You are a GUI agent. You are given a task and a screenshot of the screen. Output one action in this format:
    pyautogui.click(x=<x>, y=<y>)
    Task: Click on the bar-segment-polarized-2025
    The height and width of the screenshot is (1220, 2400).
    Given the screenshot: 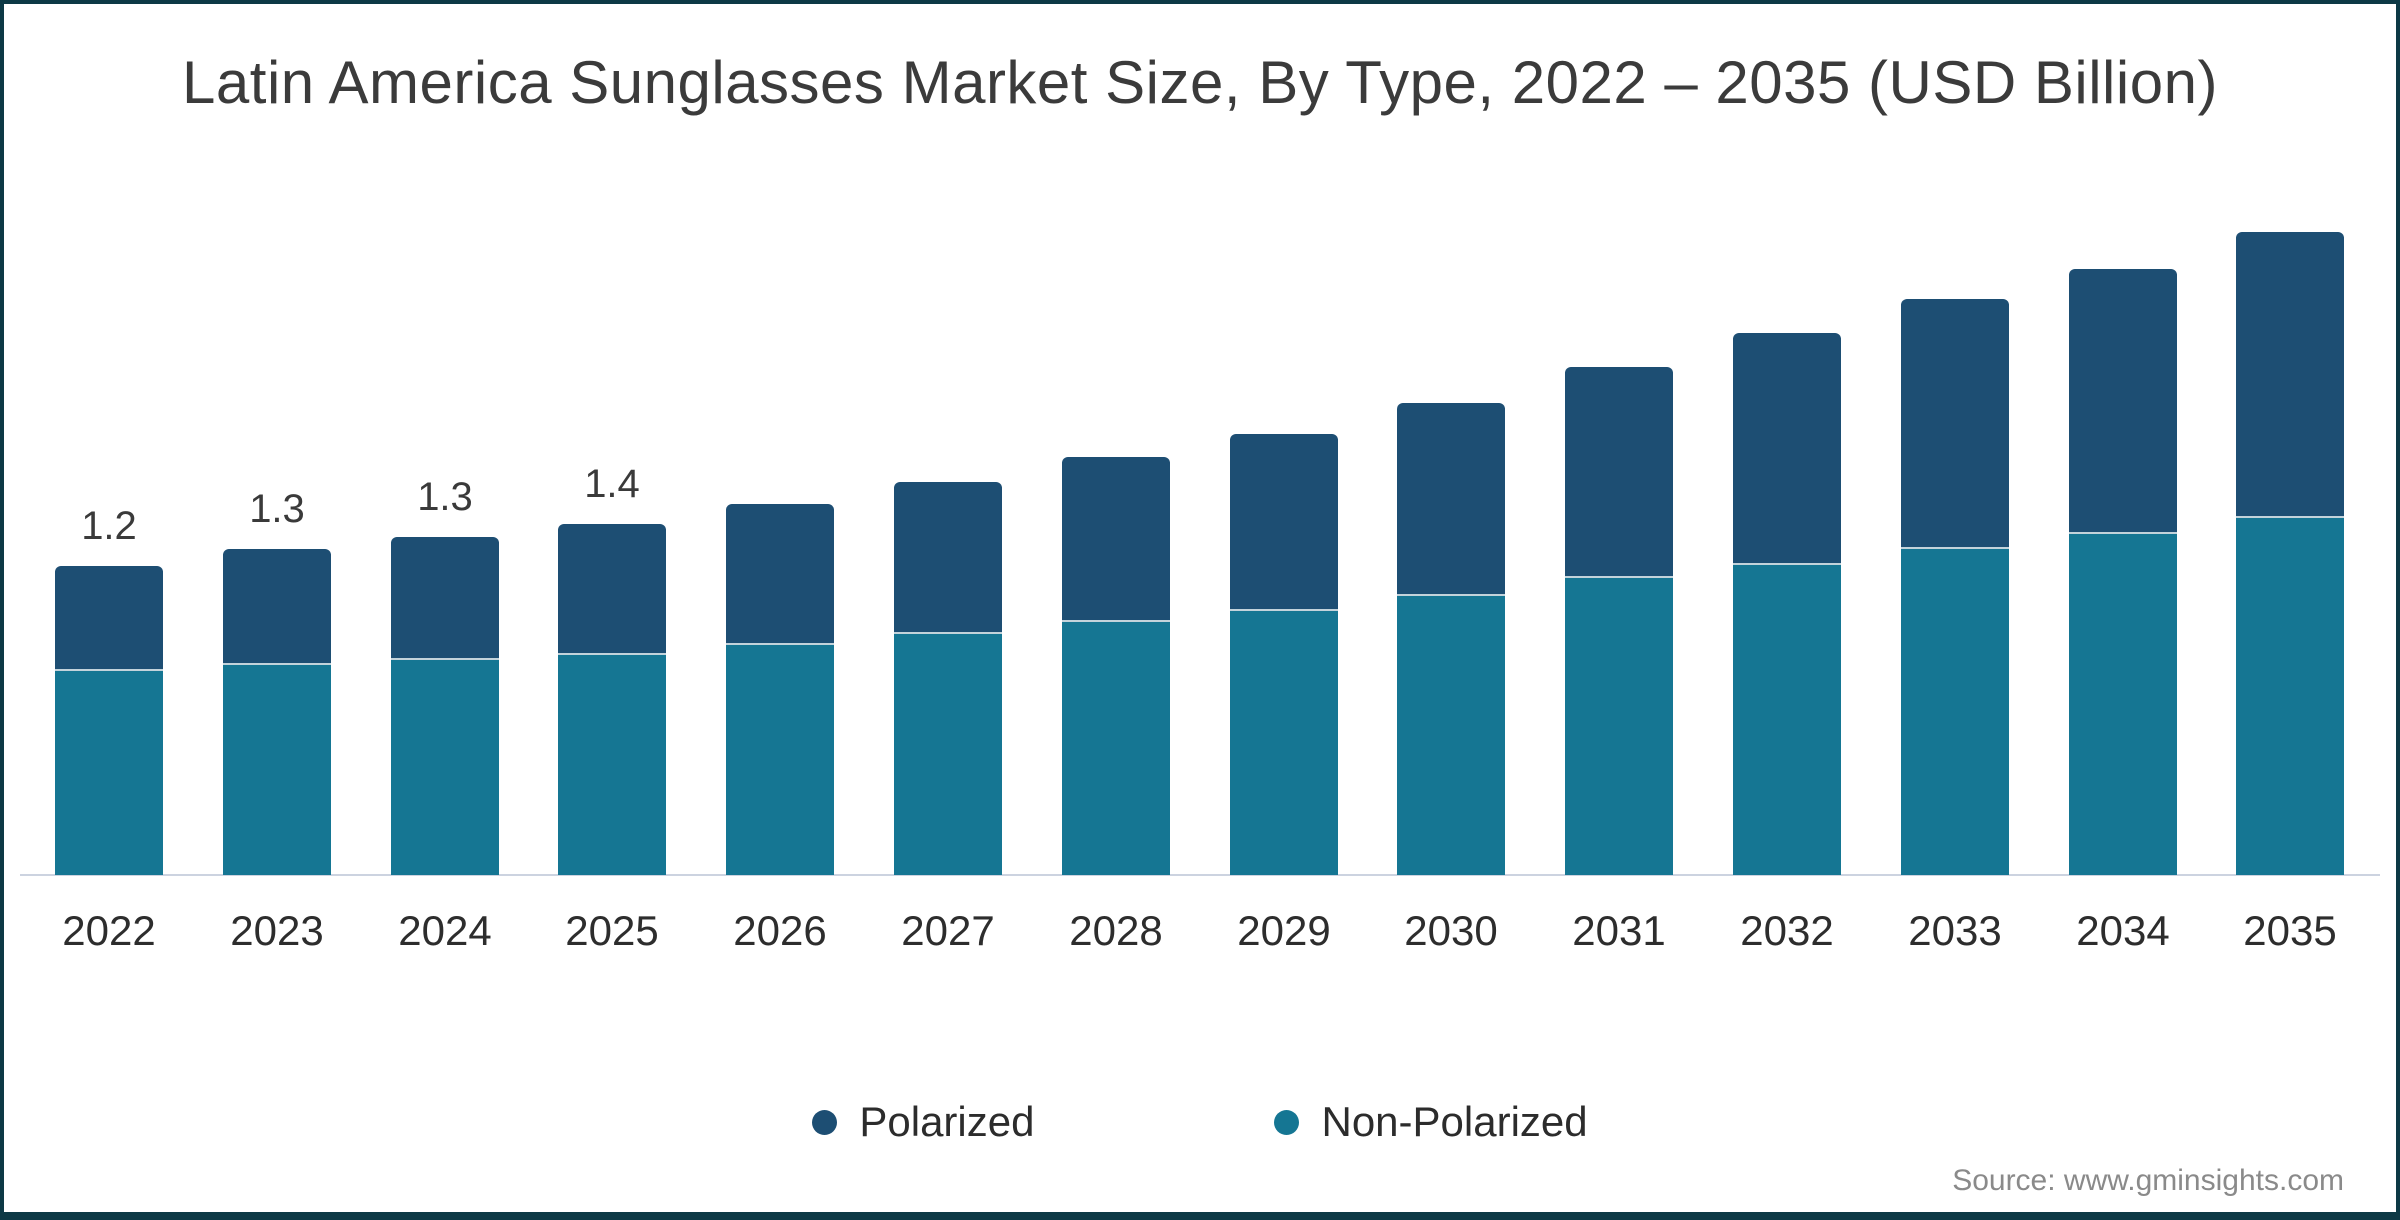 What is the action you would take?
    pyautogui.click(x=612, y=588)
    